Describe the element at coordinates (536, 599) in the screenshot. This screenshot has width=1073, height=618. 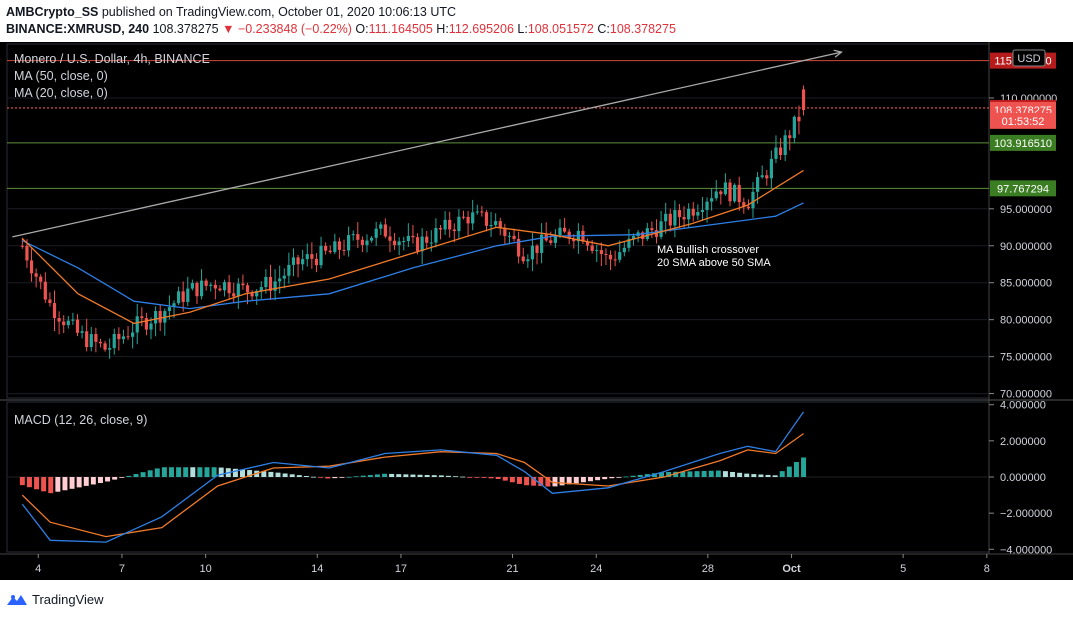
I see `footer: TradingView` at that location.